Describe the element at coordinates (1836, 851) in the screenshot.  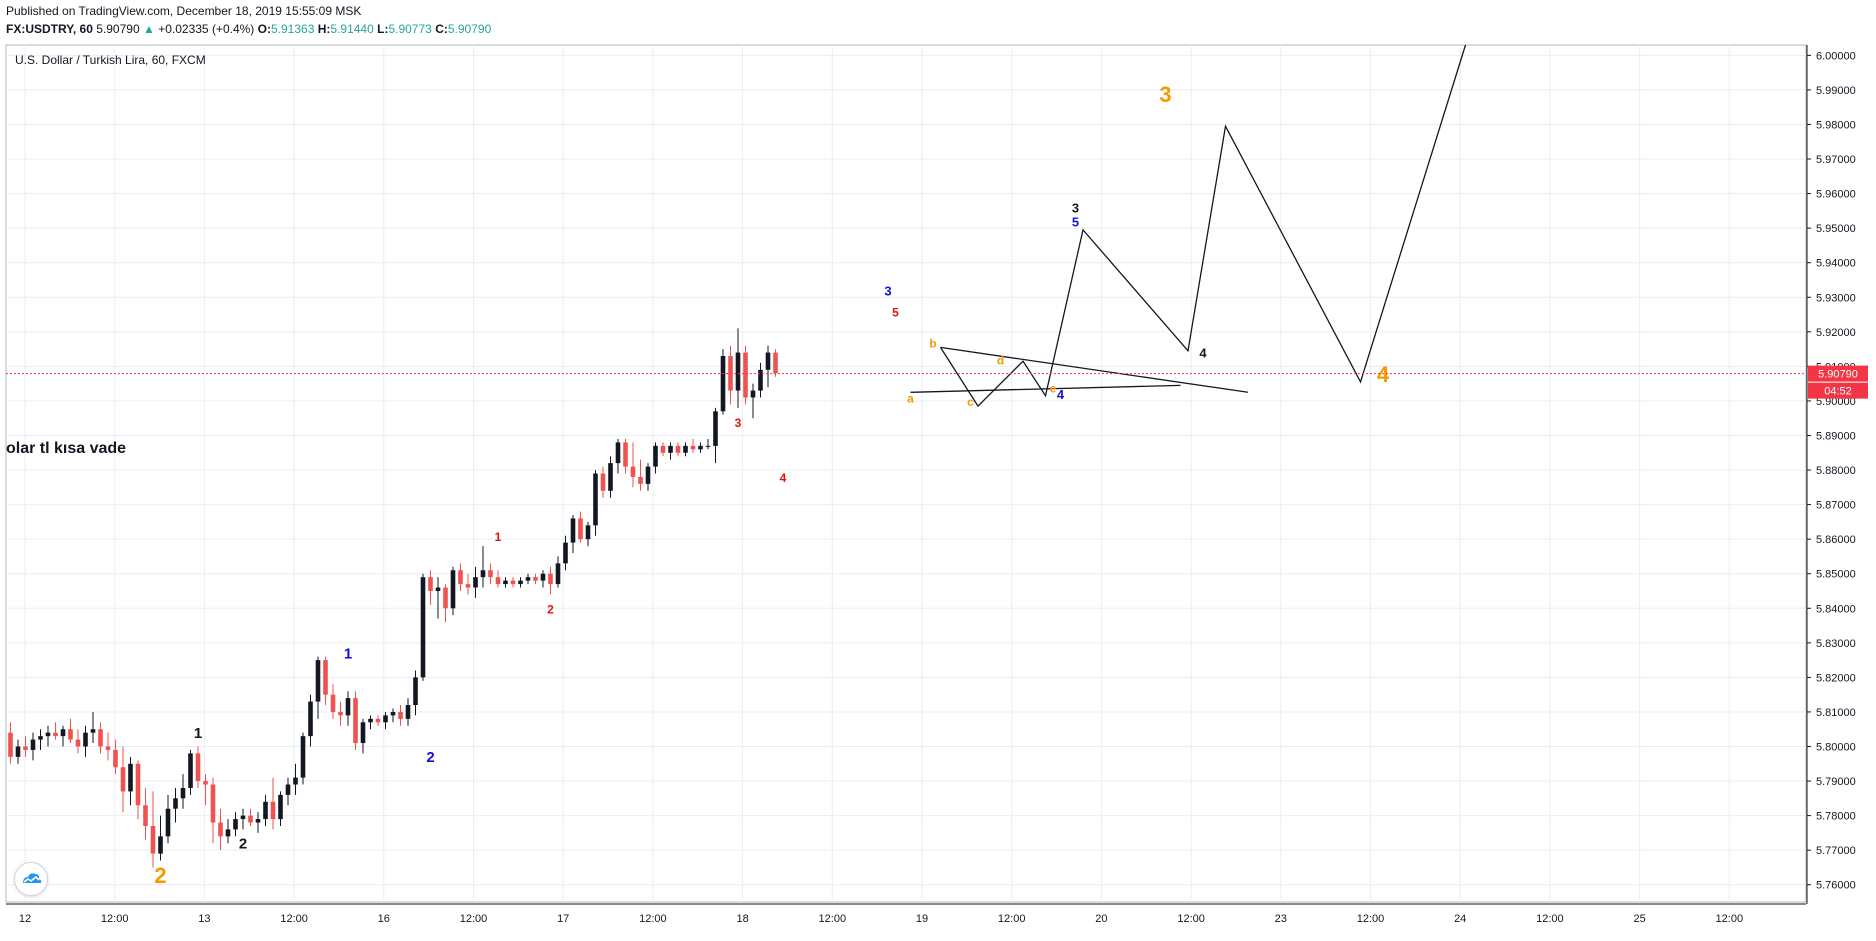
I see `y-tick-label: 5.77000` at that location.